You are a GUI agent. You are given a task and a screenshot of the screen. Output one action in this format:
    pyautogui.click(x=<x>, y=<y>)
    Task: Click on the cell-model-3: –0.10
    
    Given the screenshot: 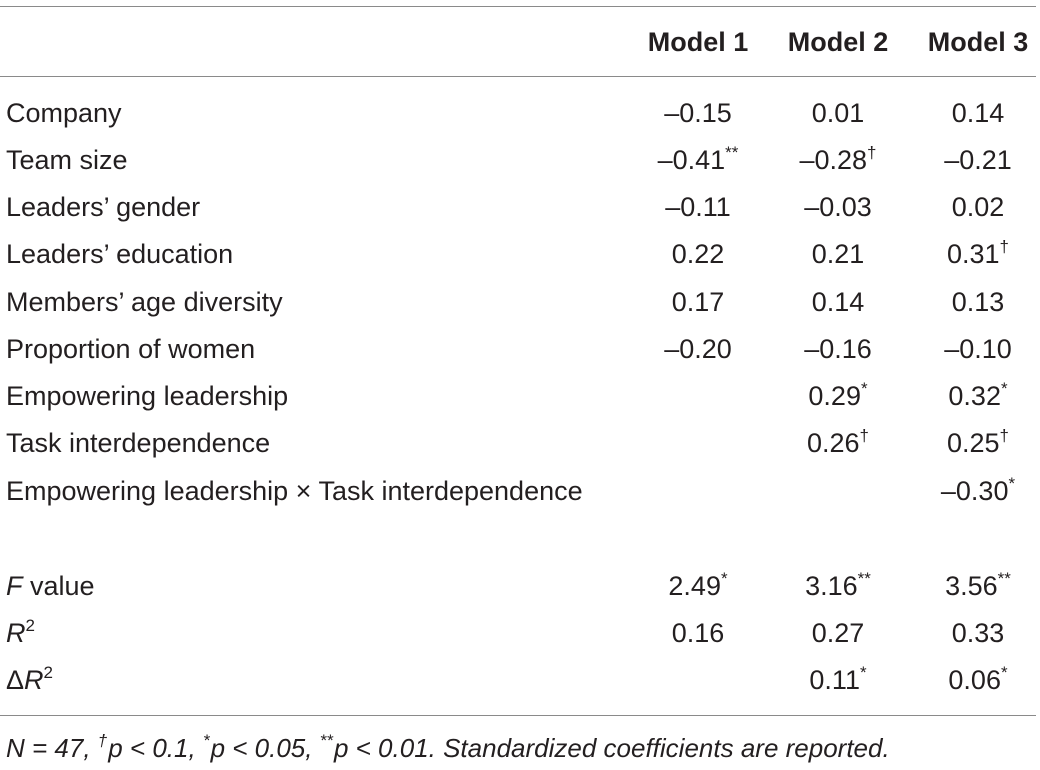 What is the action you would take?
    pyautogui.click(x=978, y=349)
    